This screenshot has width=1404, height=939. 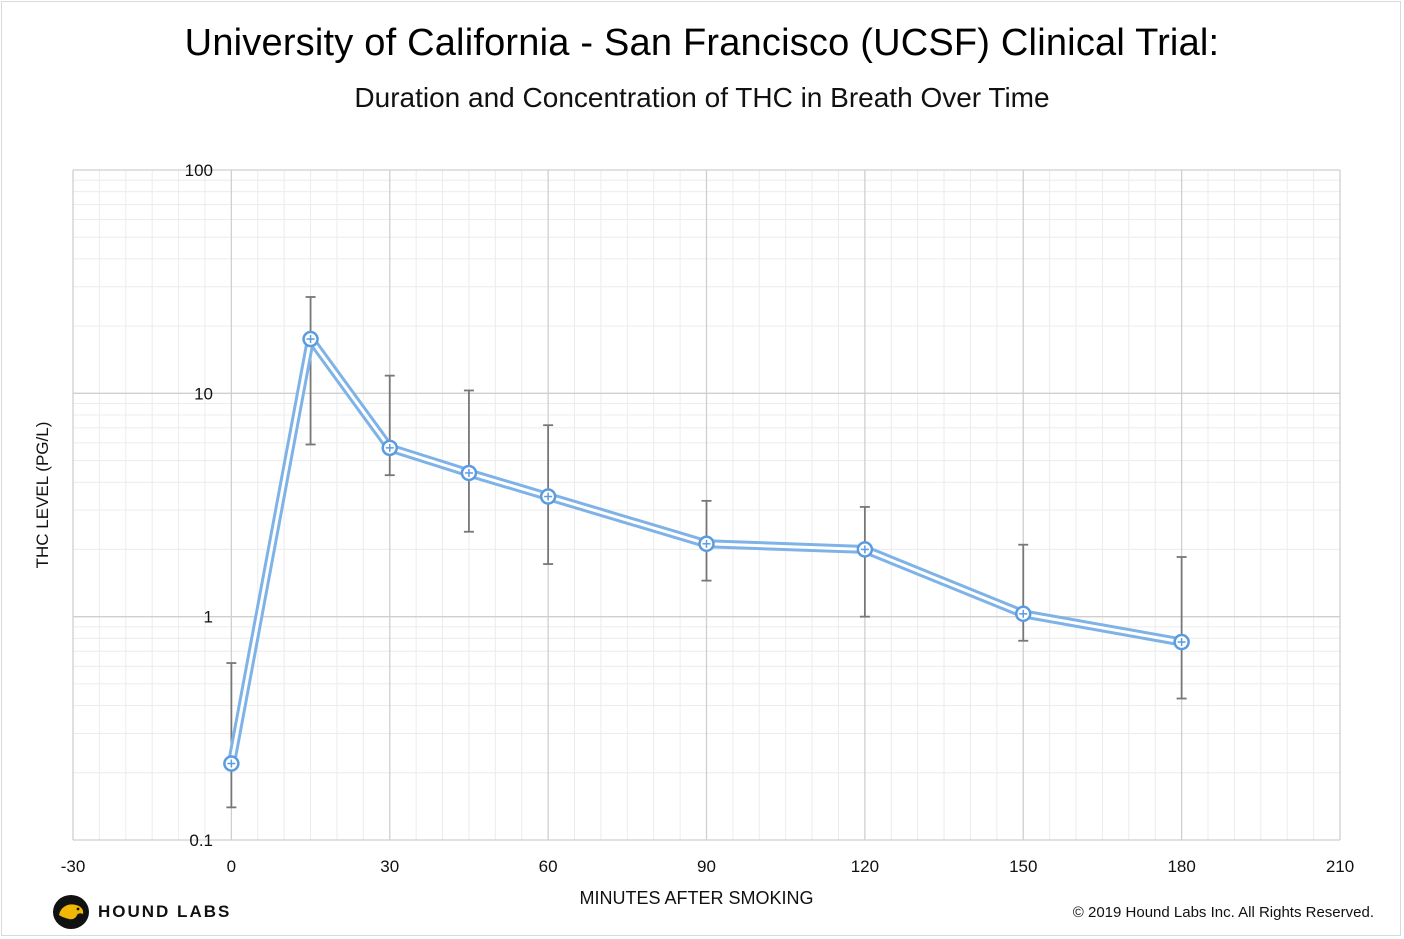 What do you see at coordinates (389, 866) in the screenshot?
I see `x-tick-label: 30` at bounding box center [389, 866].